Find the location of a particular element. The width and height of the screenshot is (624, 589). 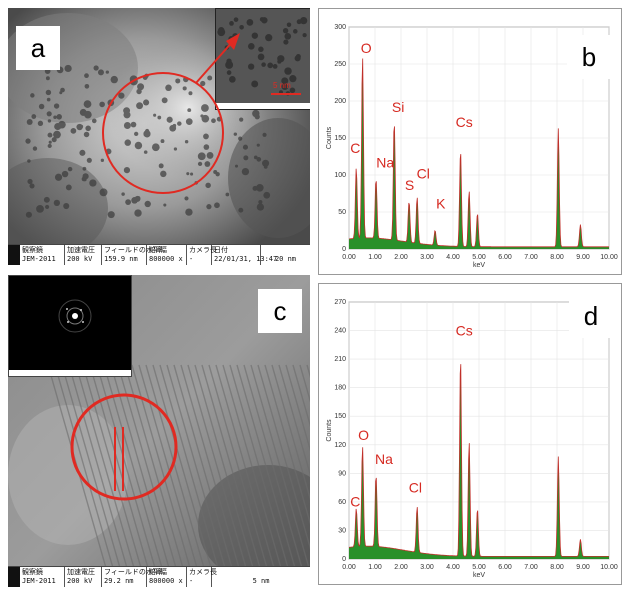

element-label: K is located at coordinates (441, 203).